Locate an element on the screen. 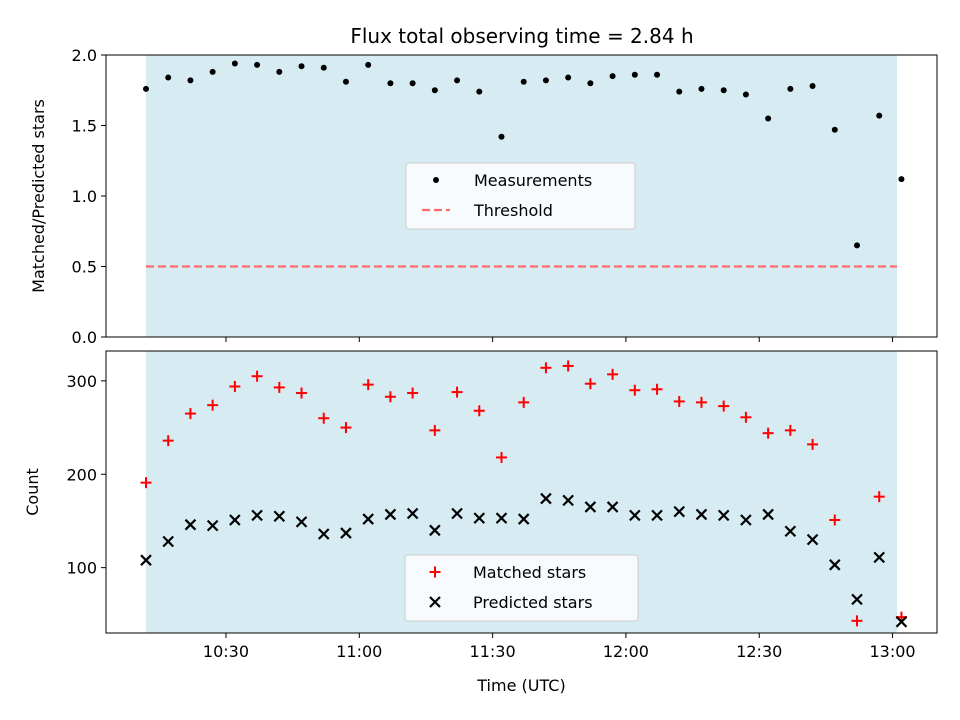  predicted-point-27-b is located at coordinates (746, 520).